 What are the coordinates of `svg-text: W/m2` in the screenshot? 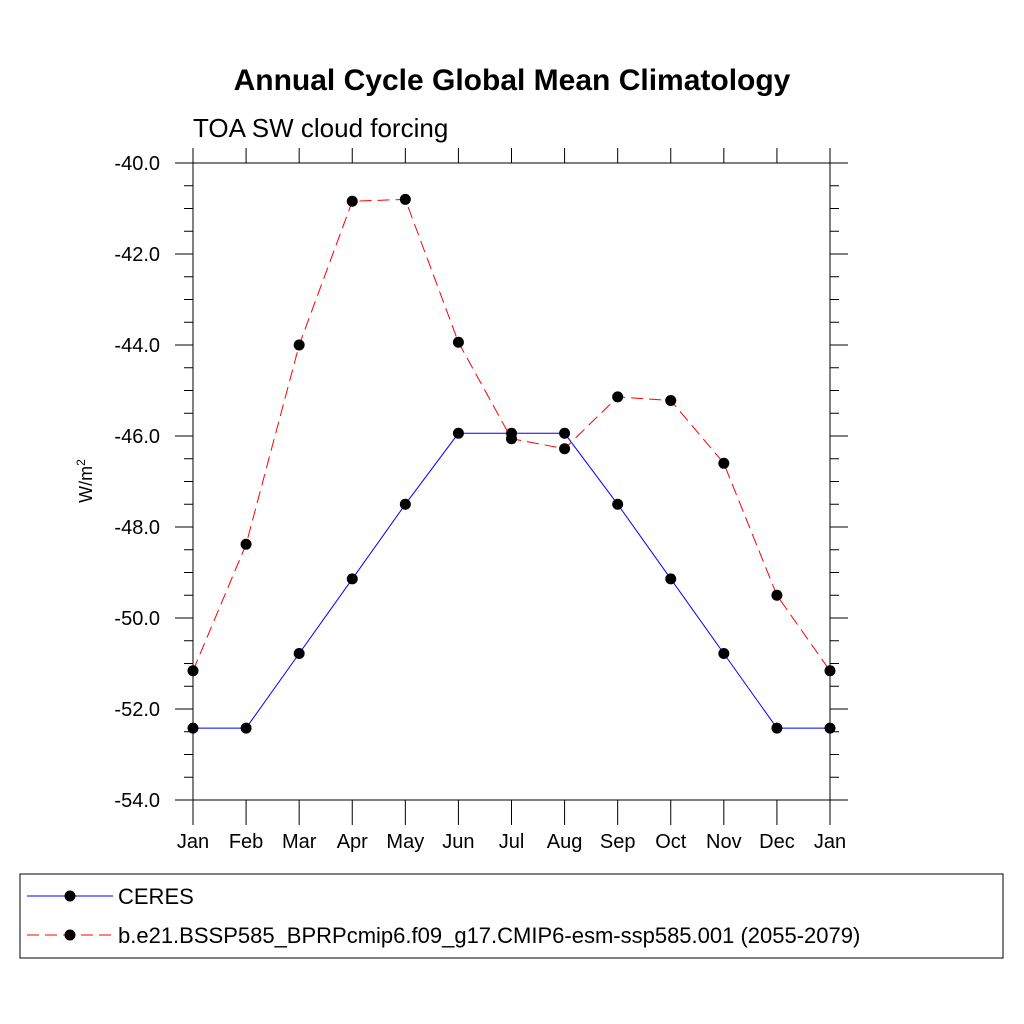 It's located at (85, 481).